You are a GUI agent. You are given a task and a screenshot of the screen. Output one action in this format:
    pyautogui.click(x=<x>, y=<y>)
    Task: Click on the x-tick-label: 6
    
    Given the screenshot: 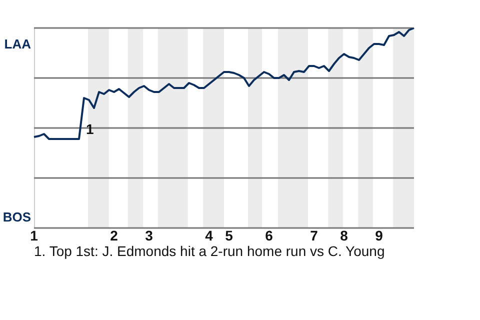 What is the action you would take?
    pyautogui.click(x=269, y=235)
    